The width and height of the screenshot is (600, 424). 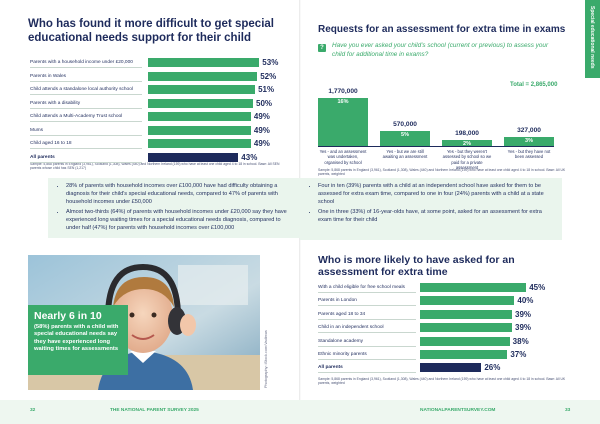 What do you see at coordinates (534, 85) in the screenshot?
I see `total-label: Total = 2,865,000` at bounding box center [534, 85].